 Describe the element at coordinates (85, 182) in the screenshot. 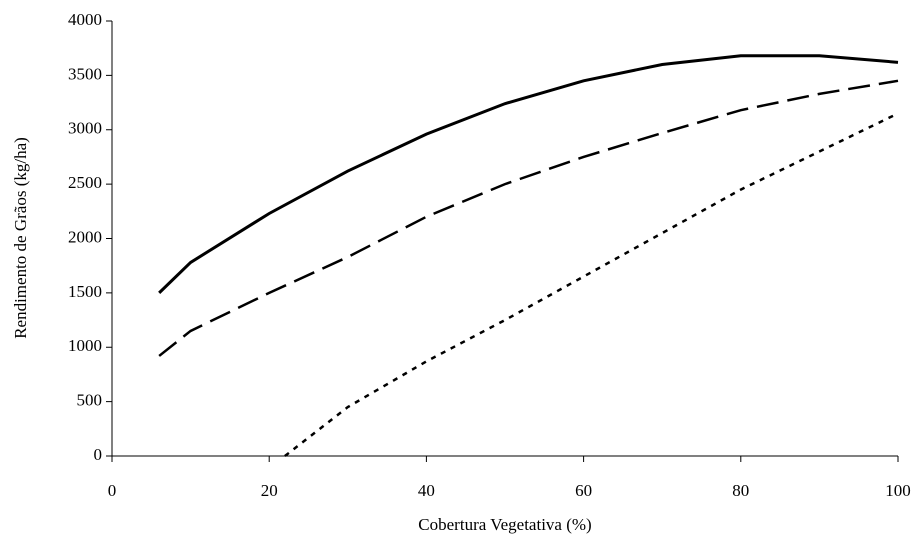

I see `y-tick-label: 2500` at that location.